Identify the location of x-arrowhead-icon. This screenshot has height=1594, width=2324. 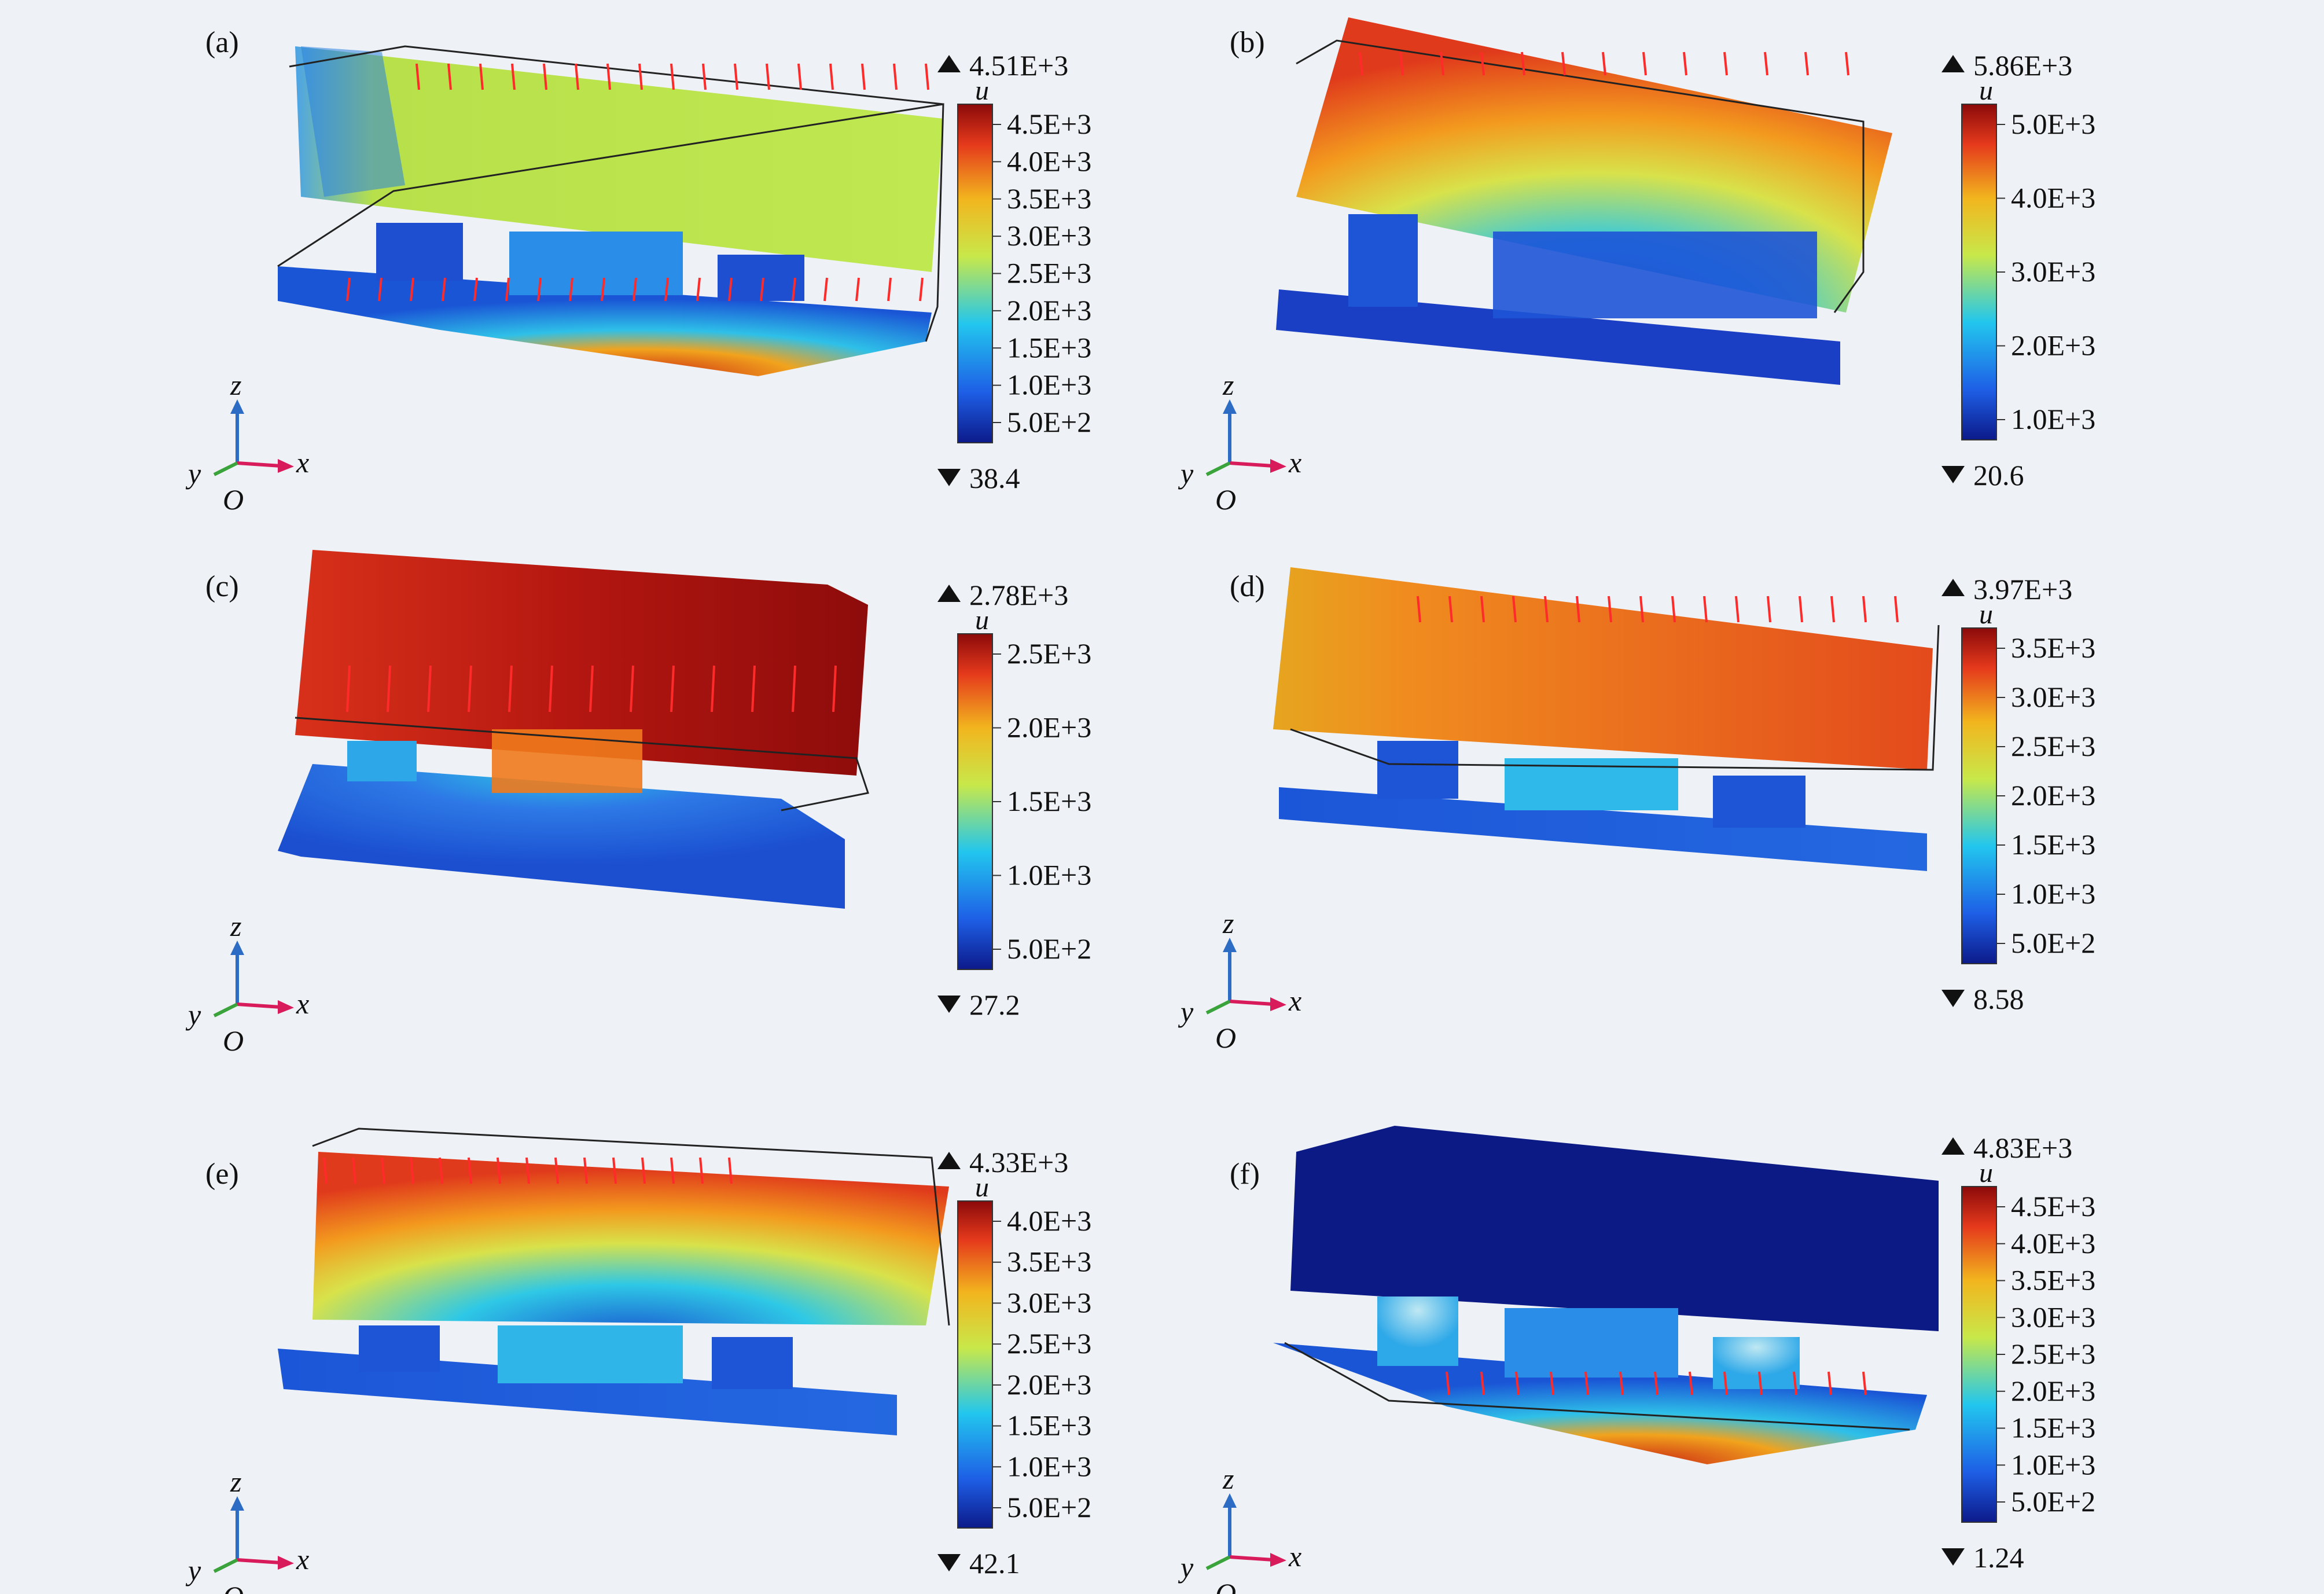
(286, 1007).